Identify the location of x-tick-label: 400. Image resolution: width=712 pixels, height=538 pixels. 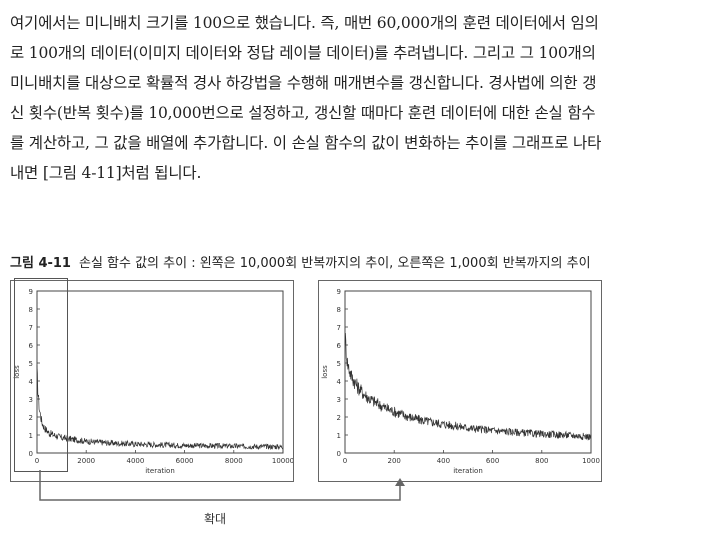
(443, 461).